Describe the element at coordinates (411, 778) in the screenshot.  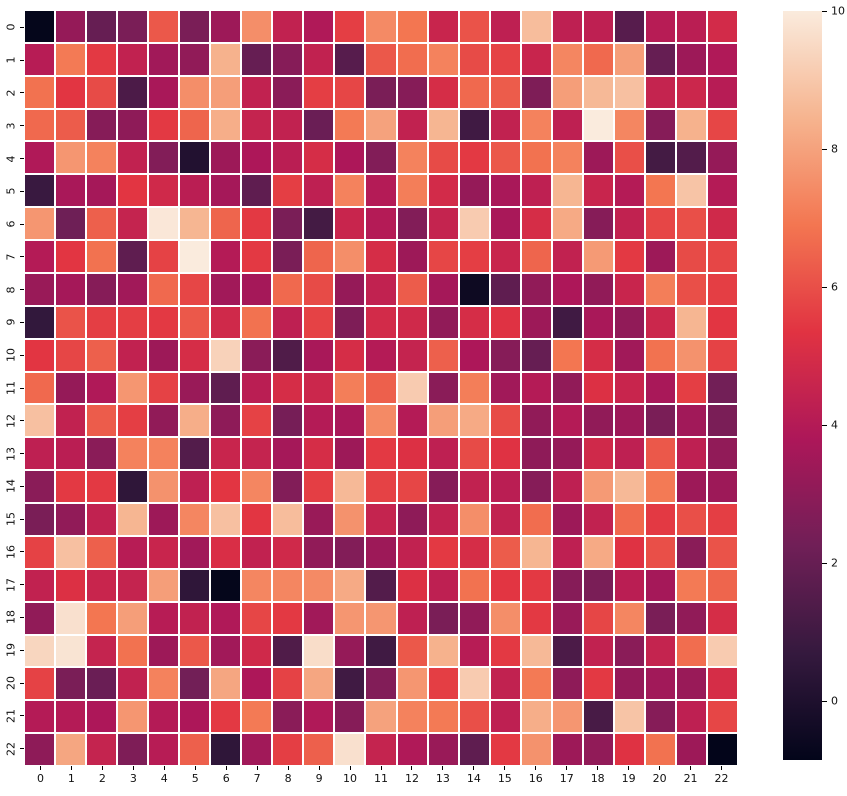
I see `x-tick-label: 12` at that location.